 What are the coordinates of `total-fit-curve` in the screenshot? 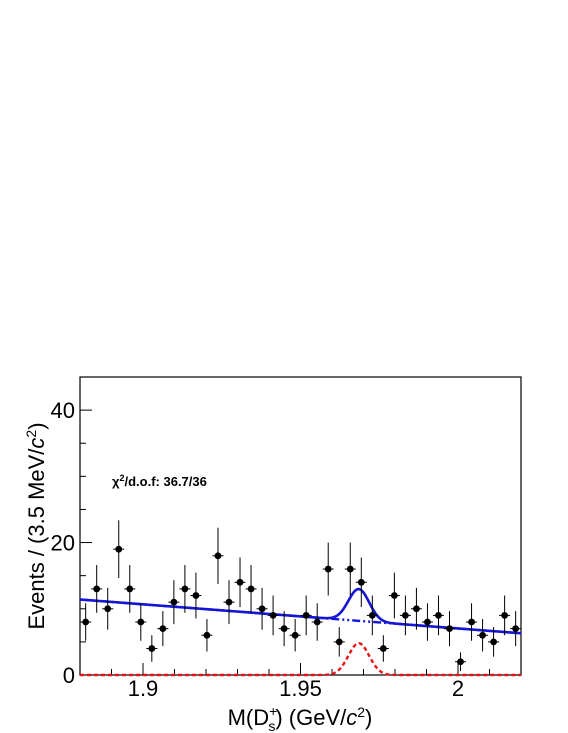 It's located at (300, 611).